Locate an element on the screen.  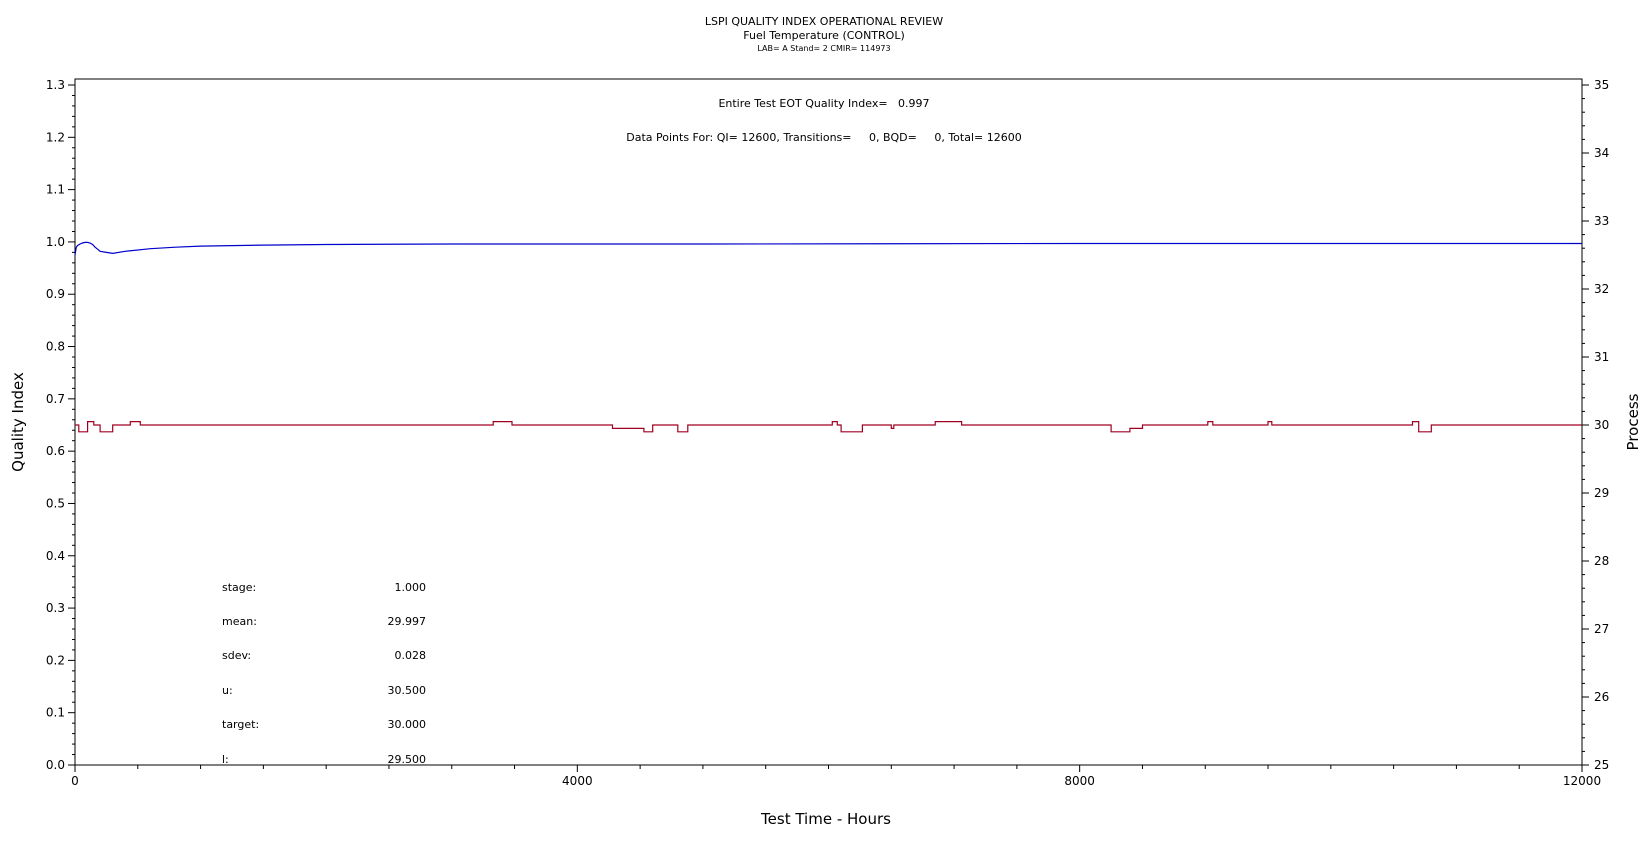
stat-value: 30.500 is located at coordinates (407, 690).